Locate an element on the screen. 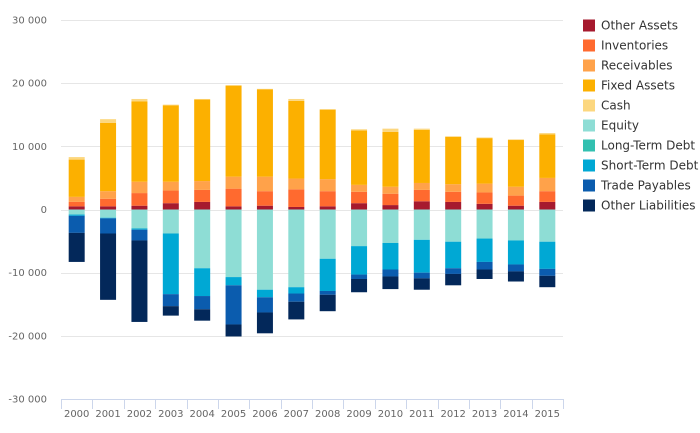 This screenshot has width=700, height=433. legend-item: Fixed Assets is located at coordinates (629, 86).